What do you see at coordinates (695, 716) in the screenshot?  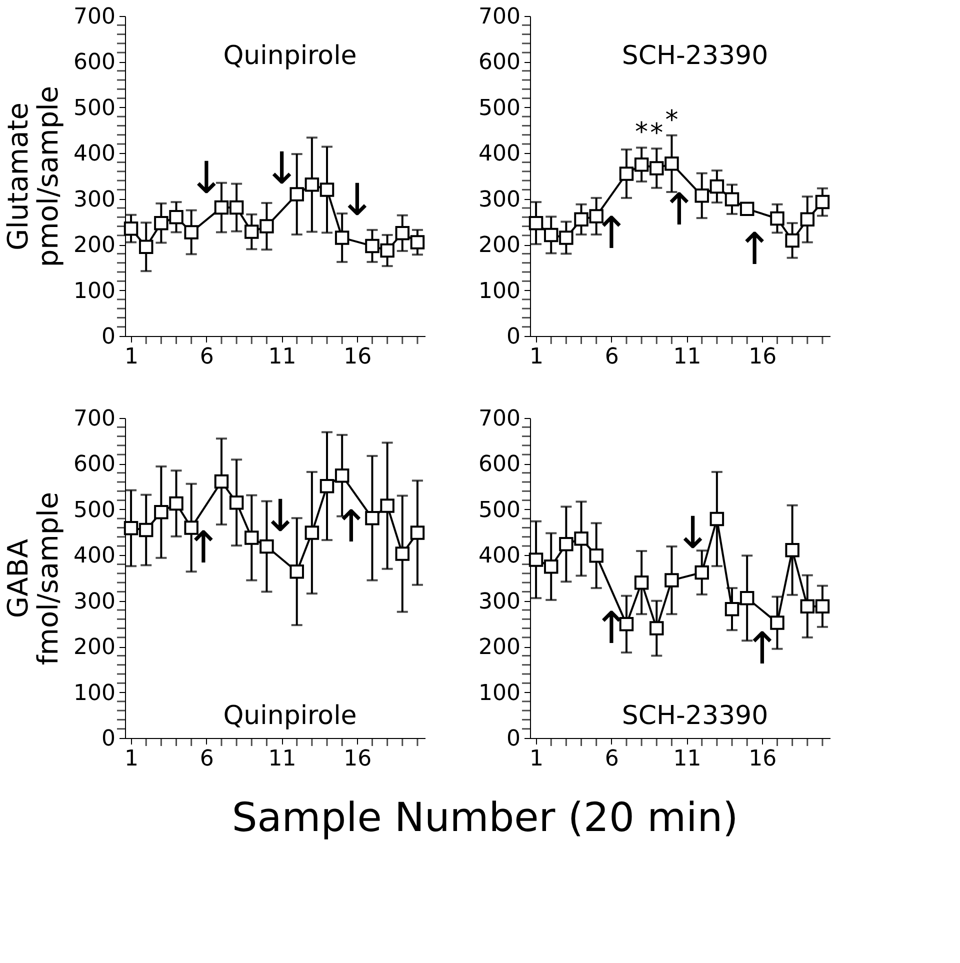 I see `text: SCH-23390` at bounding box center [695, 716].